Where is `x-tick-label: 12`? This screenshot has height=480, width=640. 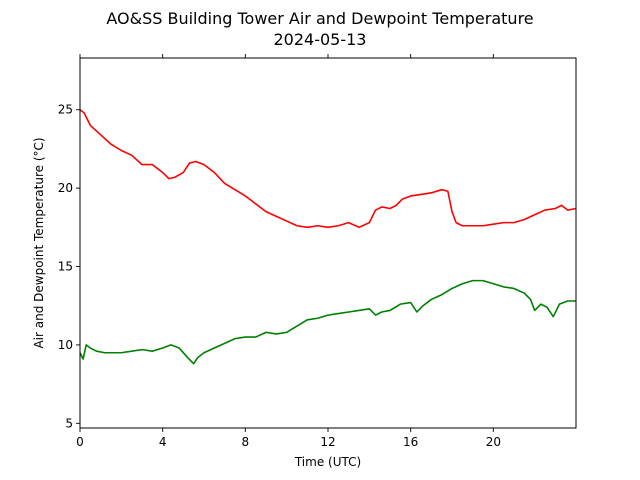
x-tick-label: 12 is located at coordinates (327, 442).